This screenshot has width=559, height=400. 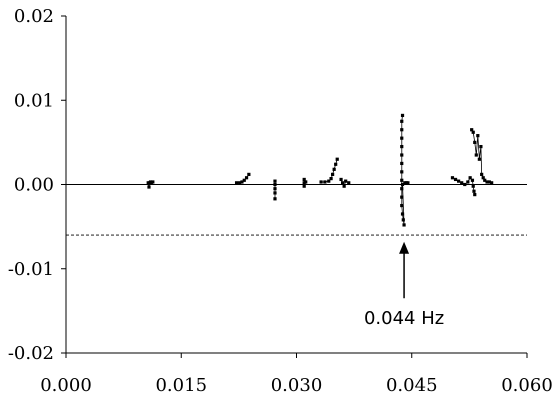 I want to click on annotation-arrow-head, so click(x=404, y=247).